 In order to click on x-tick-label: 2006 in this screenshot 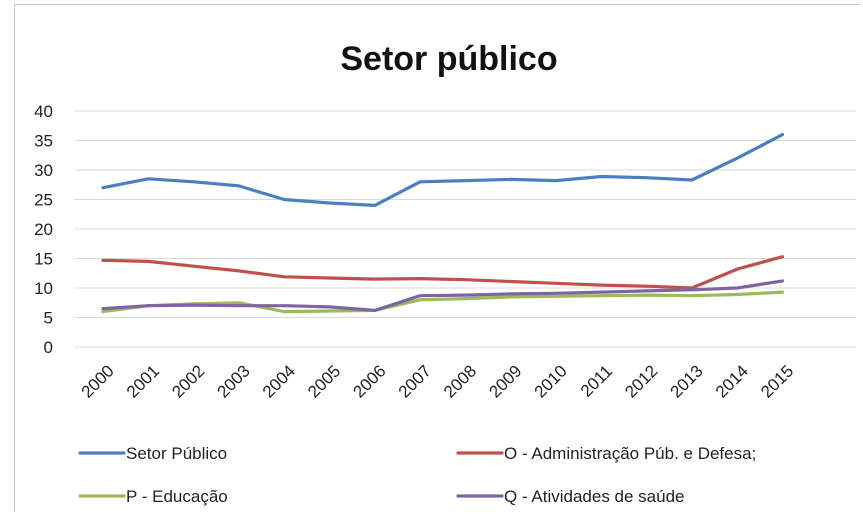, I will do `click(369, 381)`.